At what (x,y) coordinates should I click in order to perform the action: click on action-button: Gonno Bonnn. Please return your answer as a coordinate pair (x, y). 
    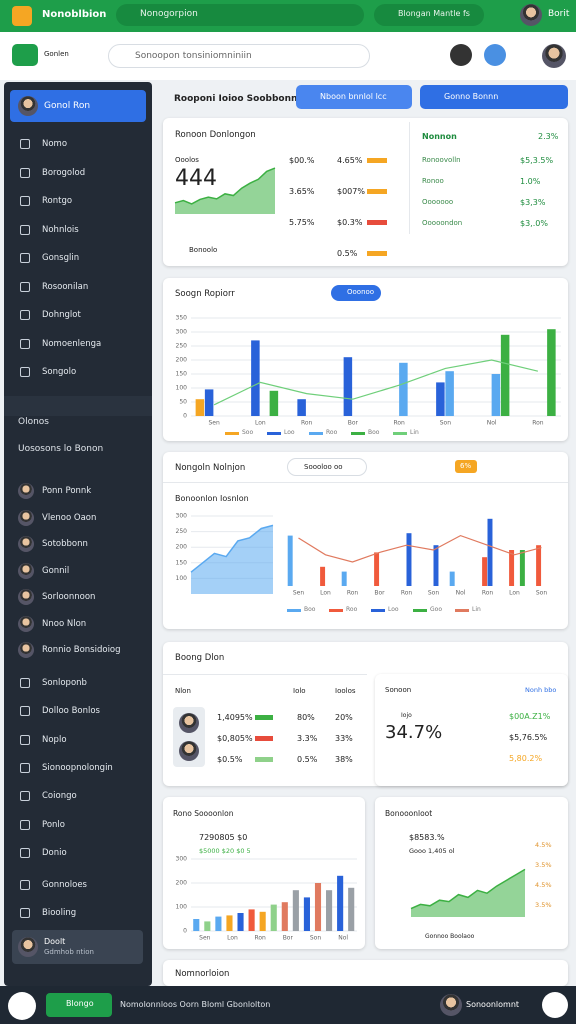
    Looking at the image, I should click on (494, 97).